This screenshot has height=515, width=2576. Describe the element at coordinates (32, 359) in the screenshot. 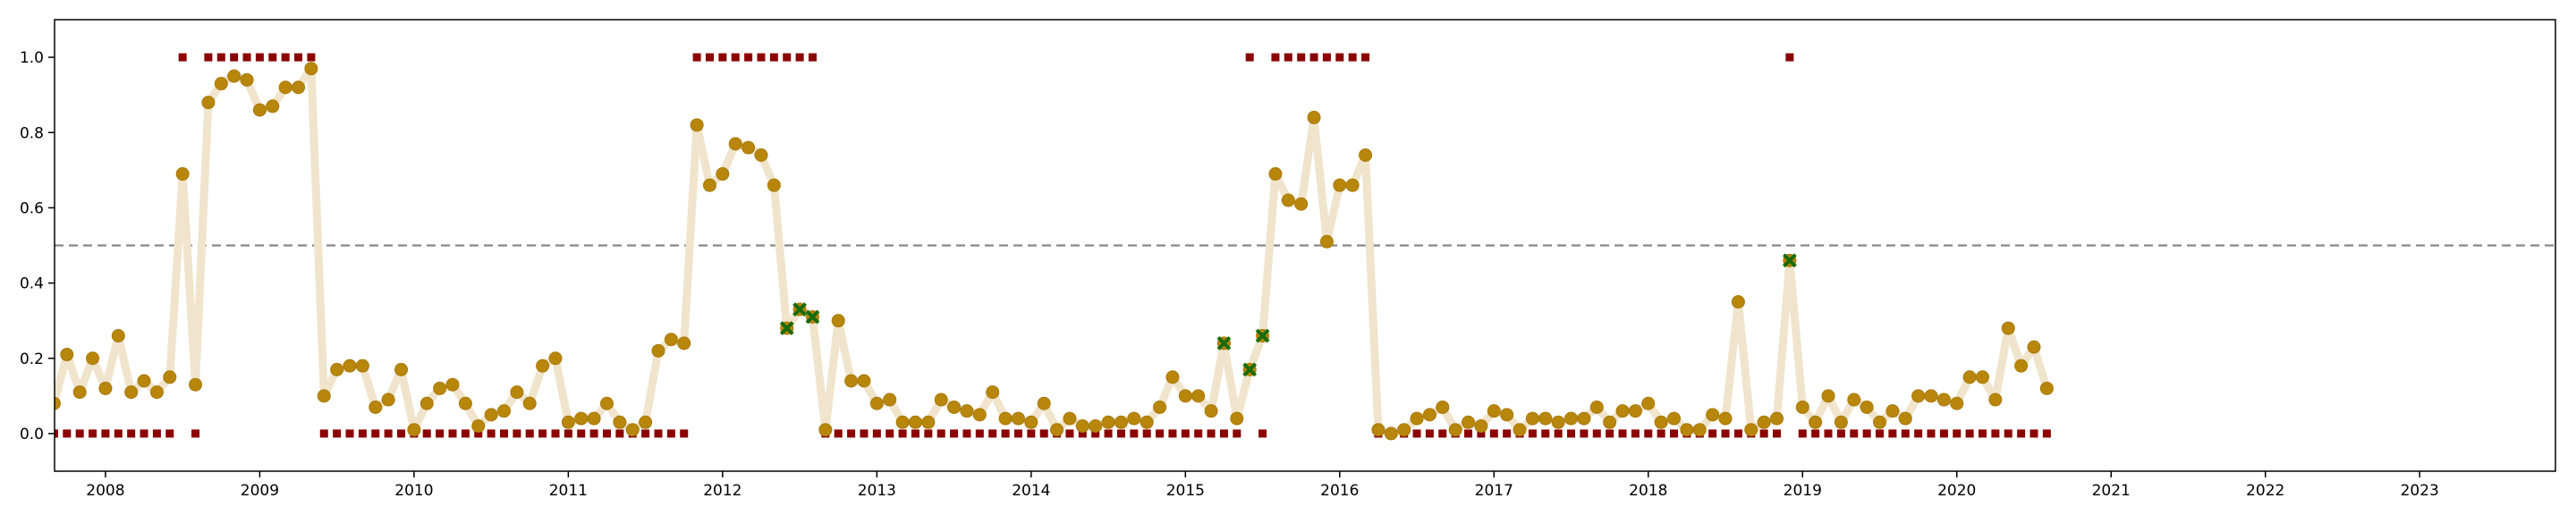

I see `y-tick-label: 0.2` at that location.